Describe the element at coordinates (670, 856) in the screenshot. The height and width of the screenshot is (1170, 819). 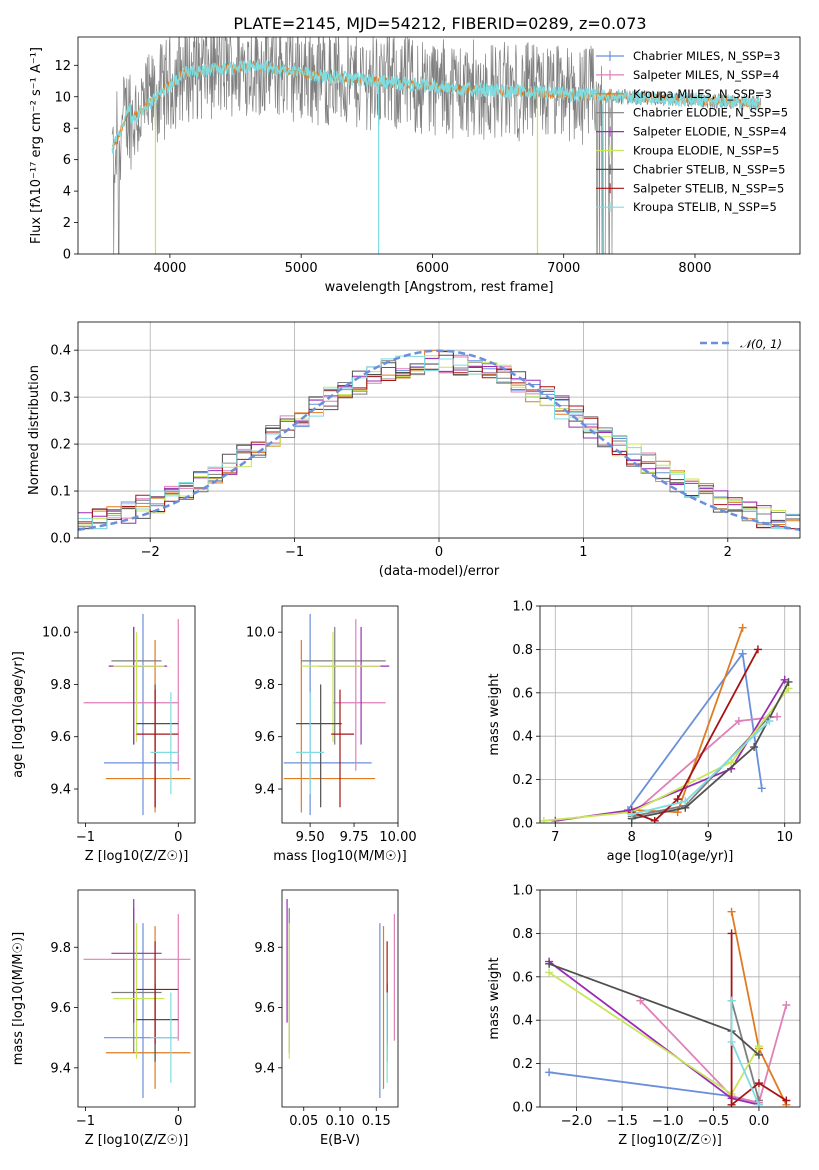
I see `x-axis-label: age [log10(age/yr)]` at that location.